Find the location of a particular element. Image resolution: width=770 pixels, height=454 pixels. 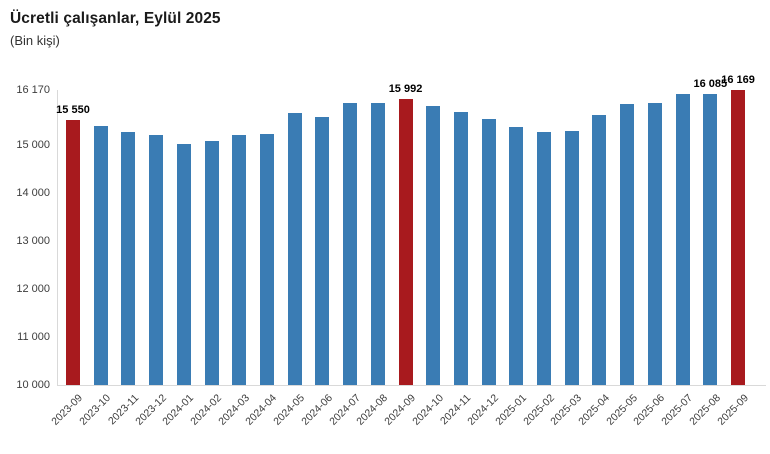

y-axis-tick-label: 11 000 is located at coordinates (33, 336).